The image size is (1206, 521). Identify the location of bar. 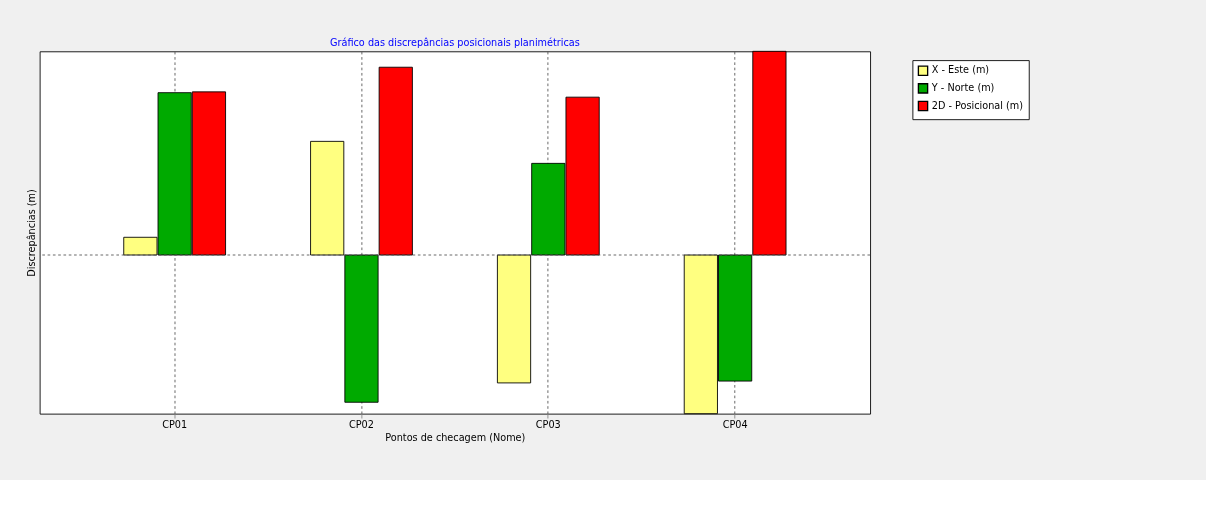
(514, 319).